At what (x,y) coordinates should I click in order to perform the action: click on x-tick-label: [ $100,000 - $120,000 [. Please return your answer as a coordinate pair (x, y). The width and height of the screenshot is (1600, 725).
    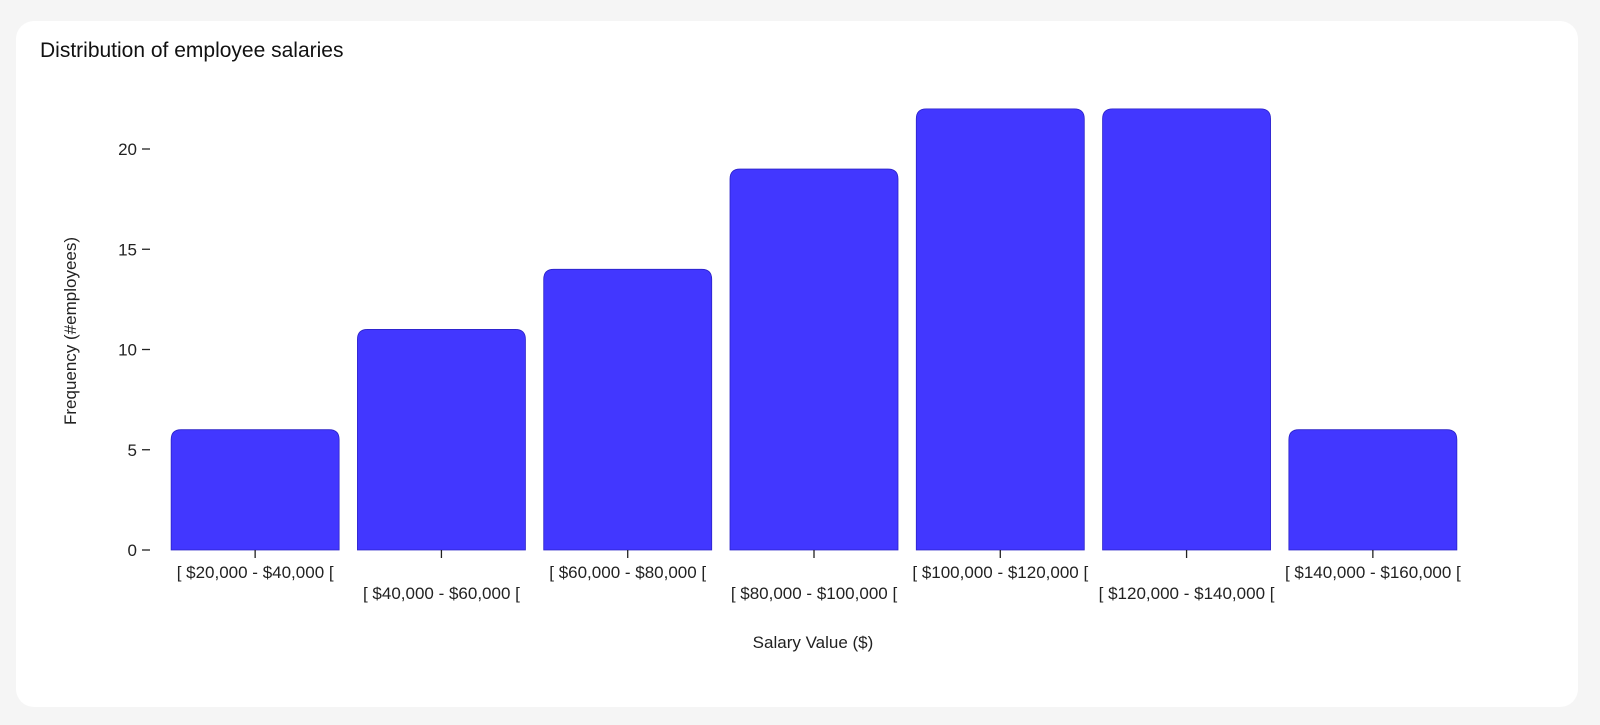
    Looking at the image, I should click on (1000, 572).